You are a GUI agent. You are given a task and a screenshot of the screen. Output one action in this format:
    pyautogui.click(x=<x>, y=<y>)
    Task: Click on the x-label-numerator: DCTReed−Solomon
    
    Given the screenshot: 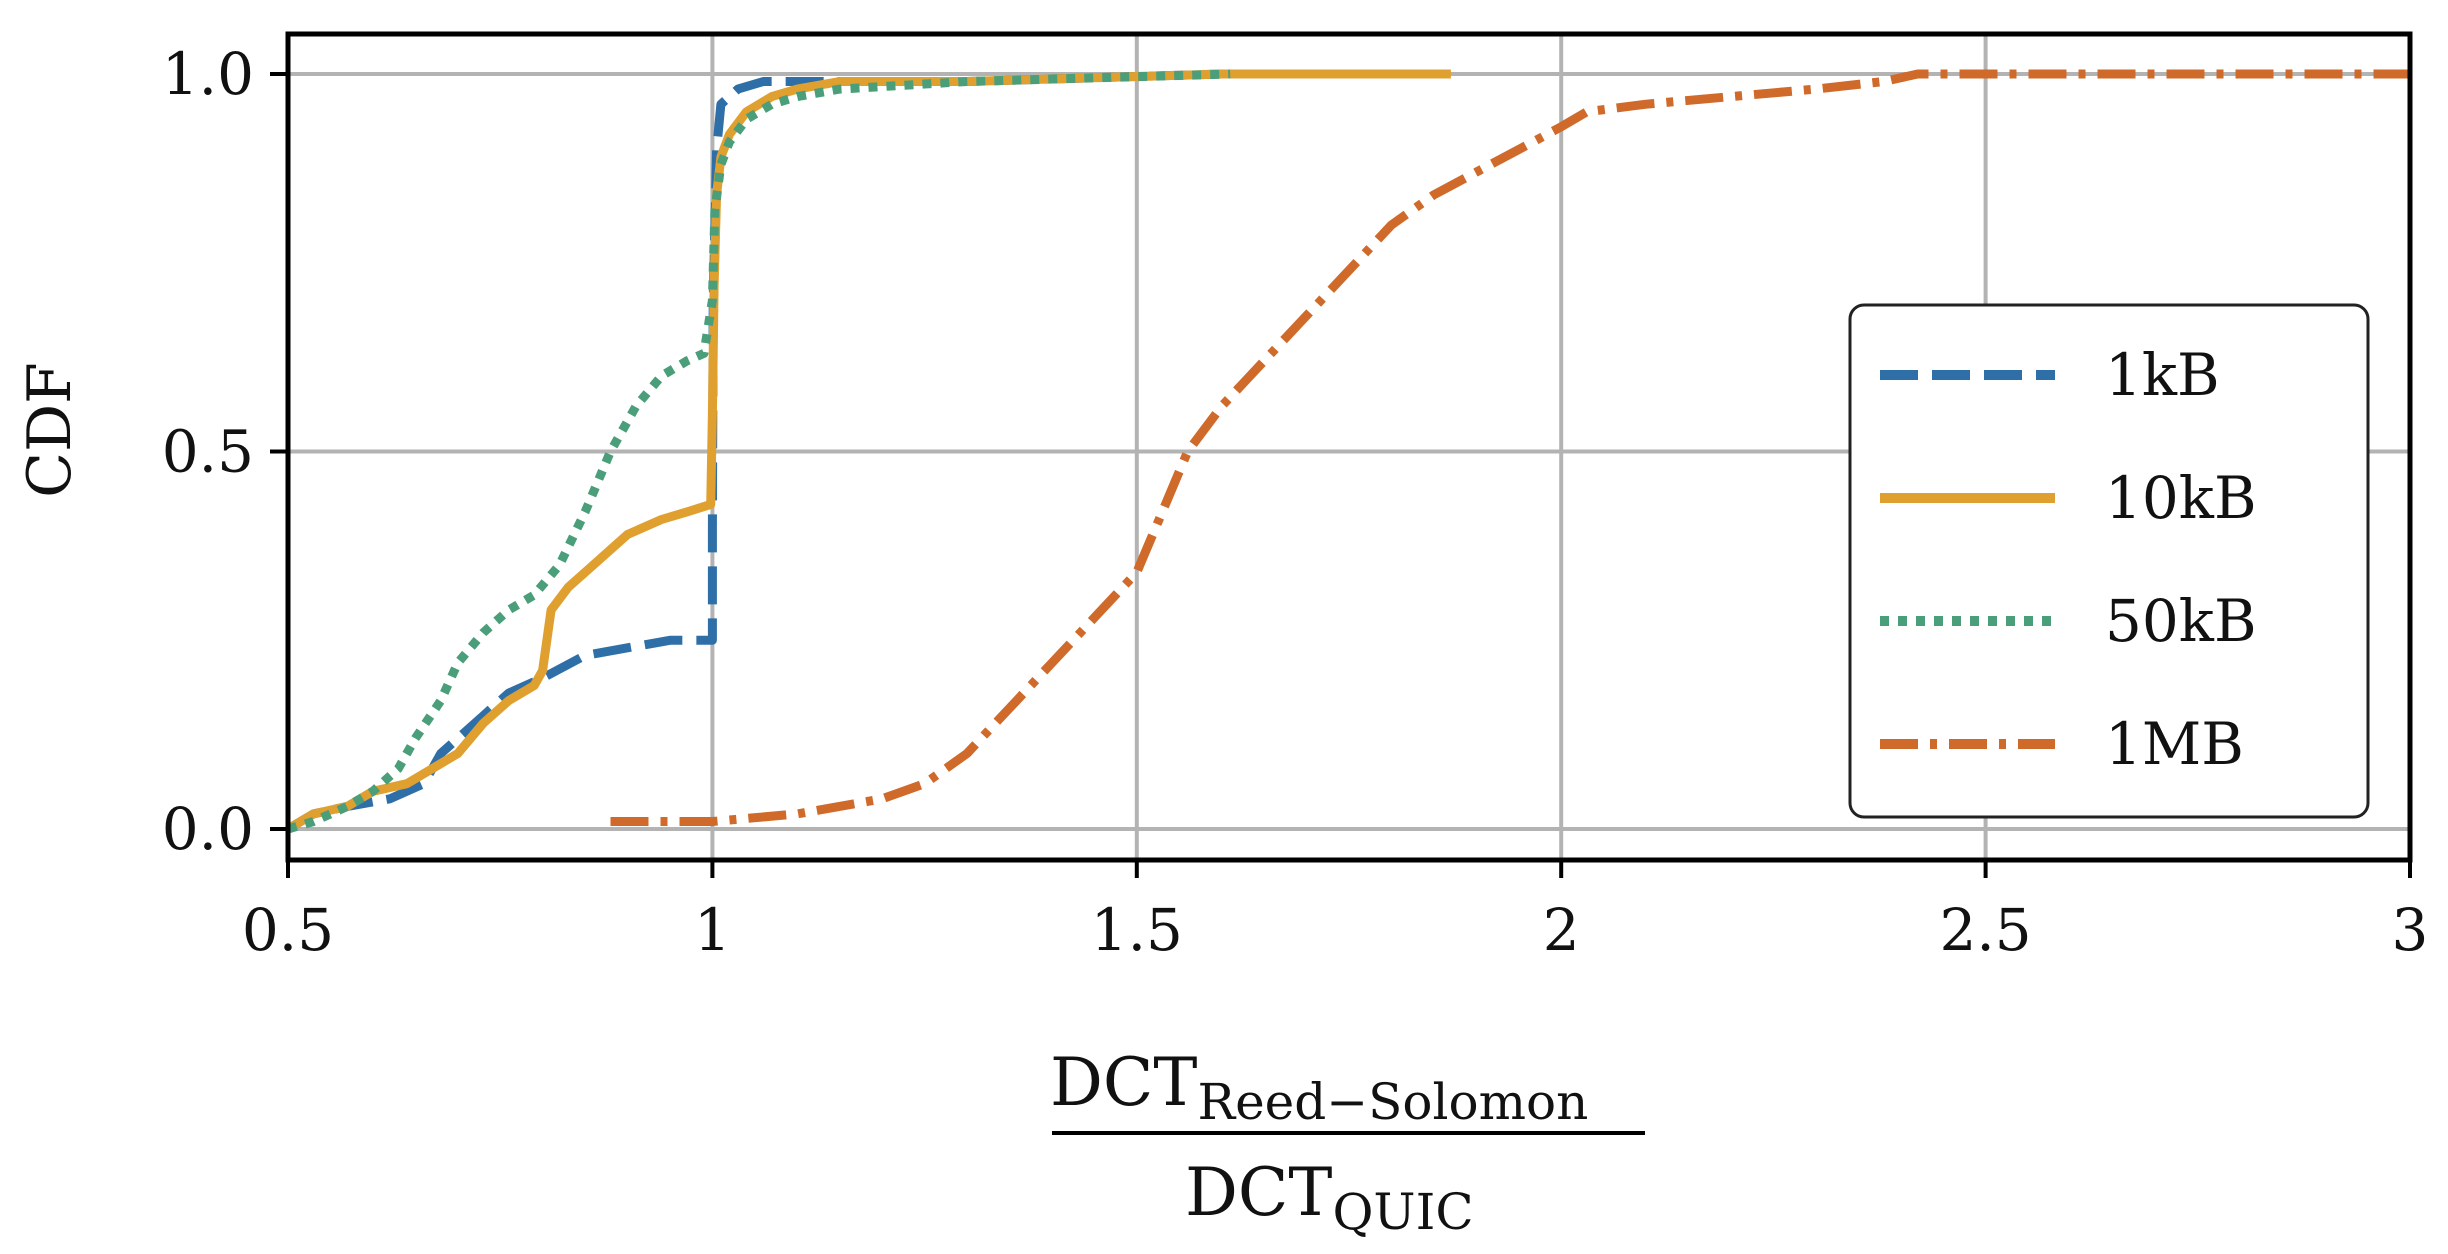 What is the action you would take?
    pyautogui.click(x=1319, y=1087)
    